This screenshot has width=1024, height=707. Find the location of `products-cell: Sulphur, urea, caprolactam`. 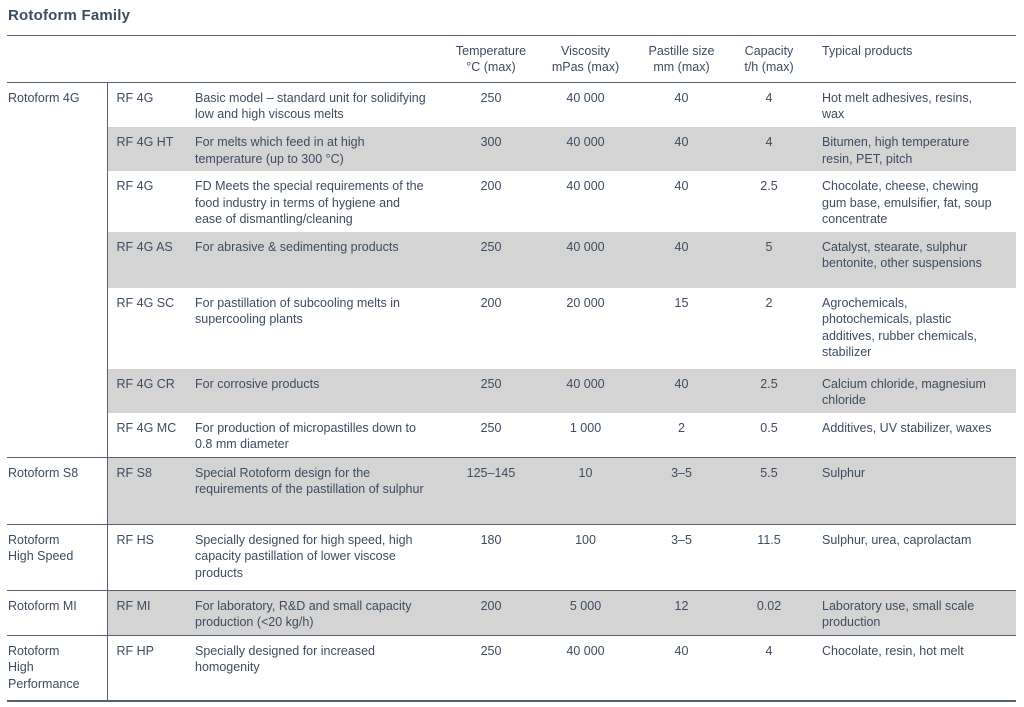

products-cell: Sulphur, urea, caprolactam is located at coordinates (910, 556).